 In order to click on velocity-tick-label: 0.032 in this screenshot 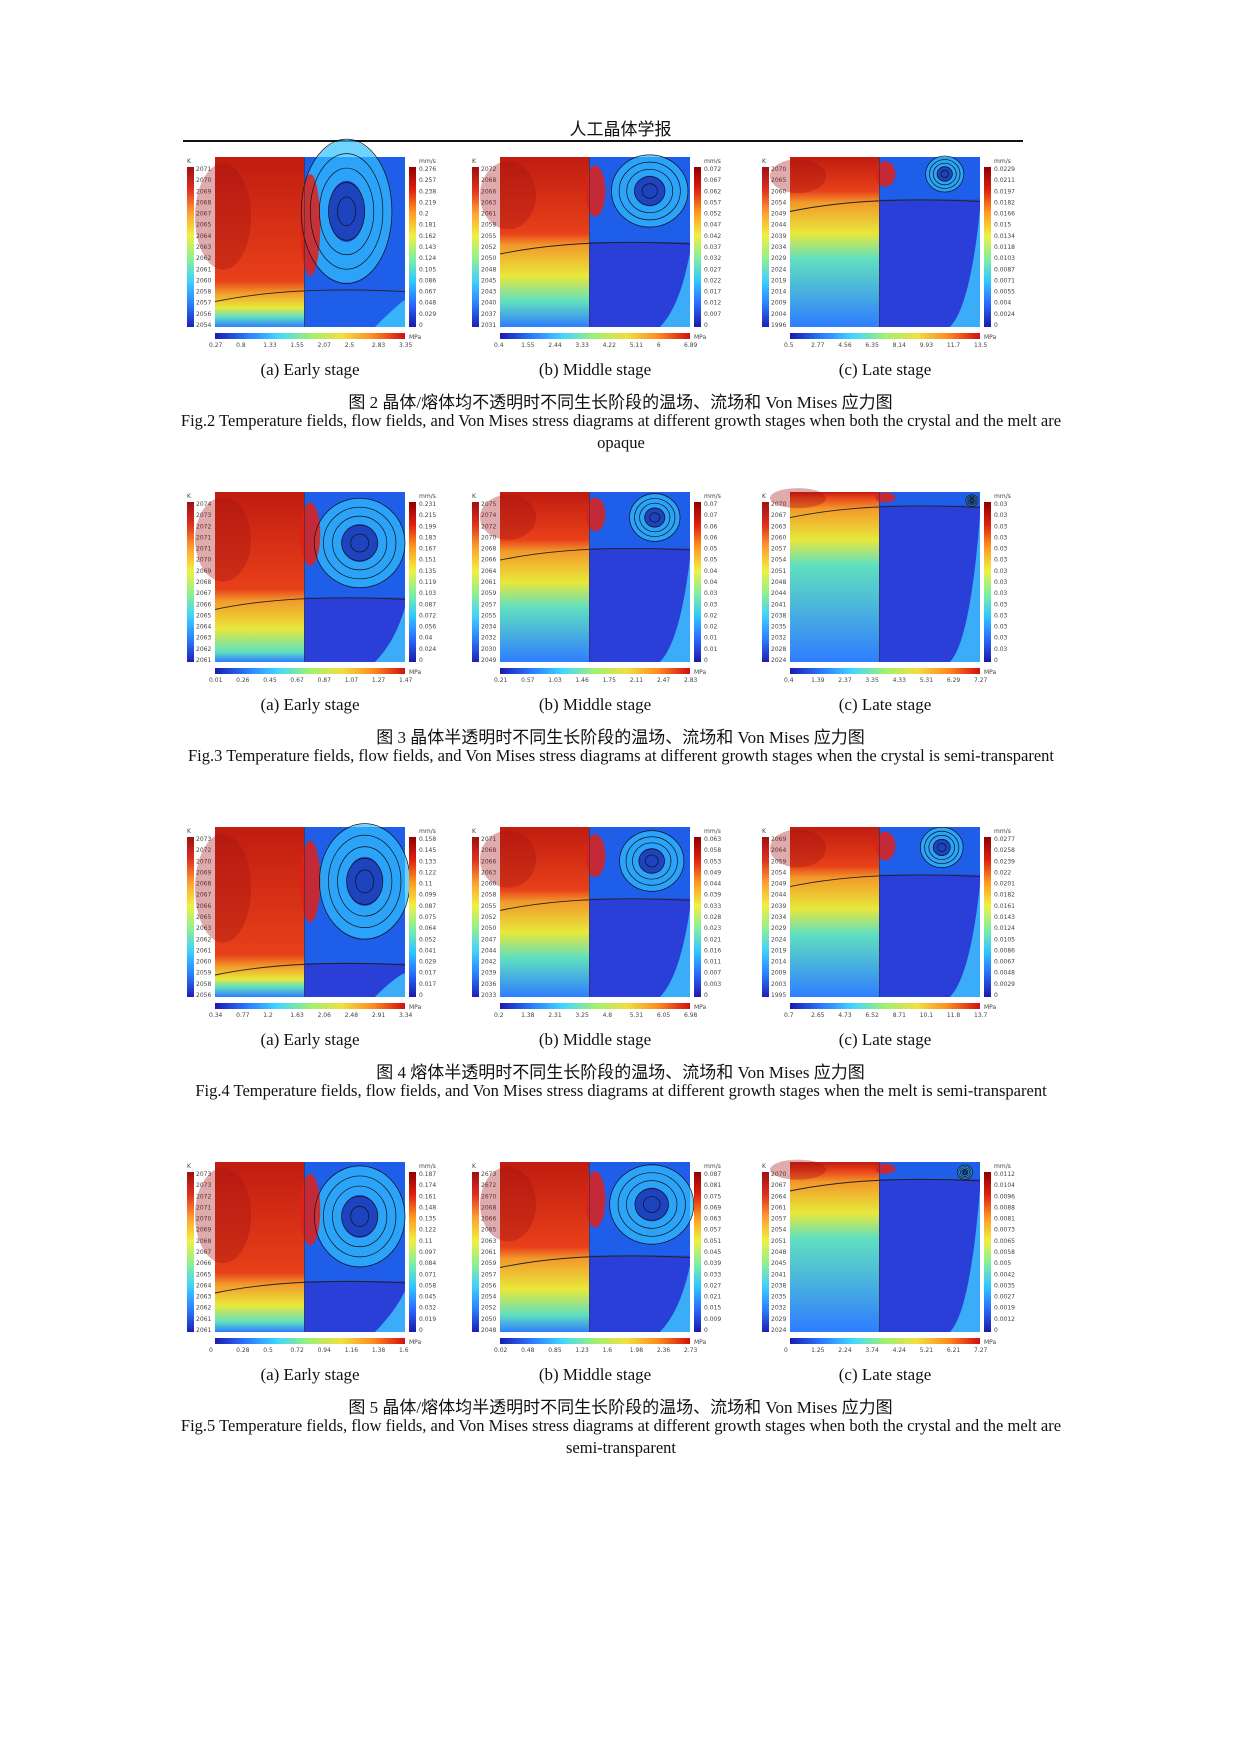, I will do `click(427, 1308)`.